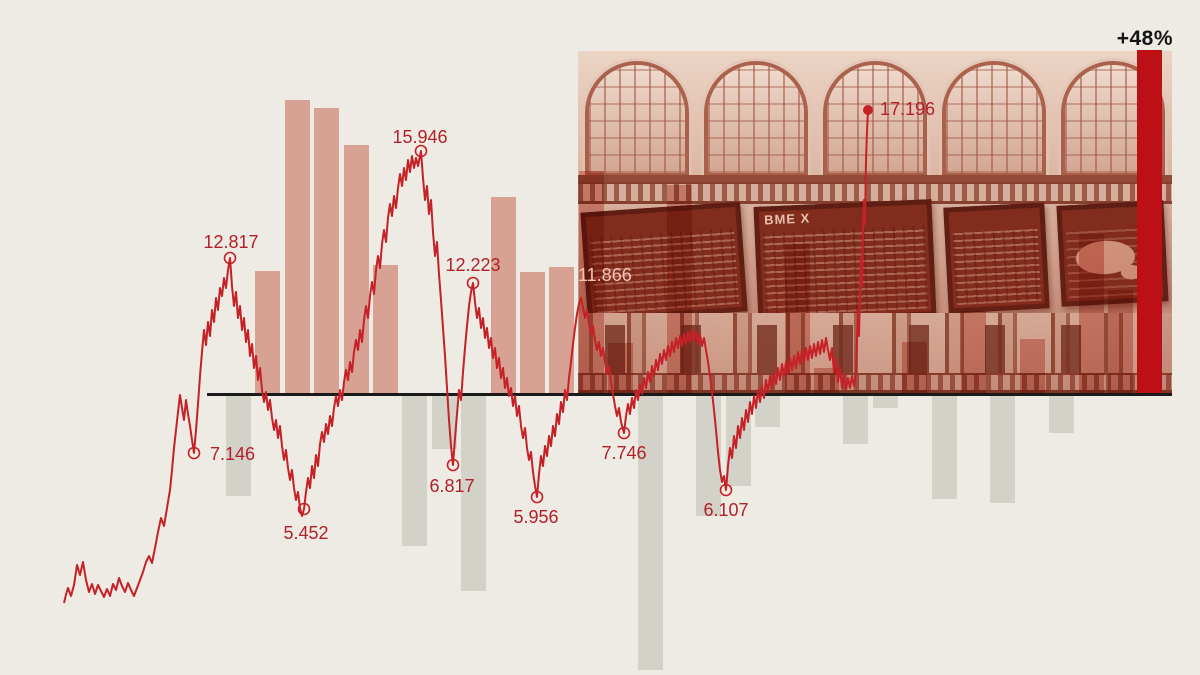 The height and width of the screenshot is (675, 1200). I want to click on milestone-label-7146: 7.146, so click(233, 454).